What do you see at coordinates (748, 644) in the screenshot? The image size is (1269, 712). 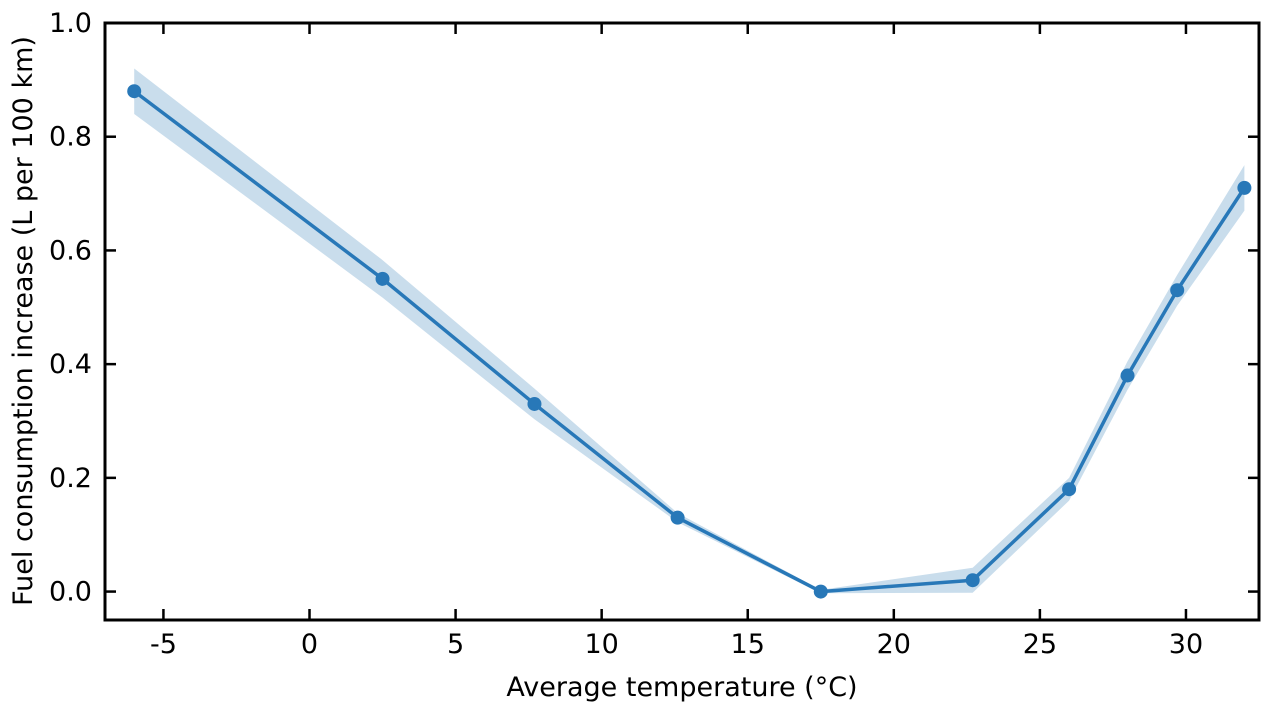 I see `x-tick-label: 15` at bounding box center [748, 644].